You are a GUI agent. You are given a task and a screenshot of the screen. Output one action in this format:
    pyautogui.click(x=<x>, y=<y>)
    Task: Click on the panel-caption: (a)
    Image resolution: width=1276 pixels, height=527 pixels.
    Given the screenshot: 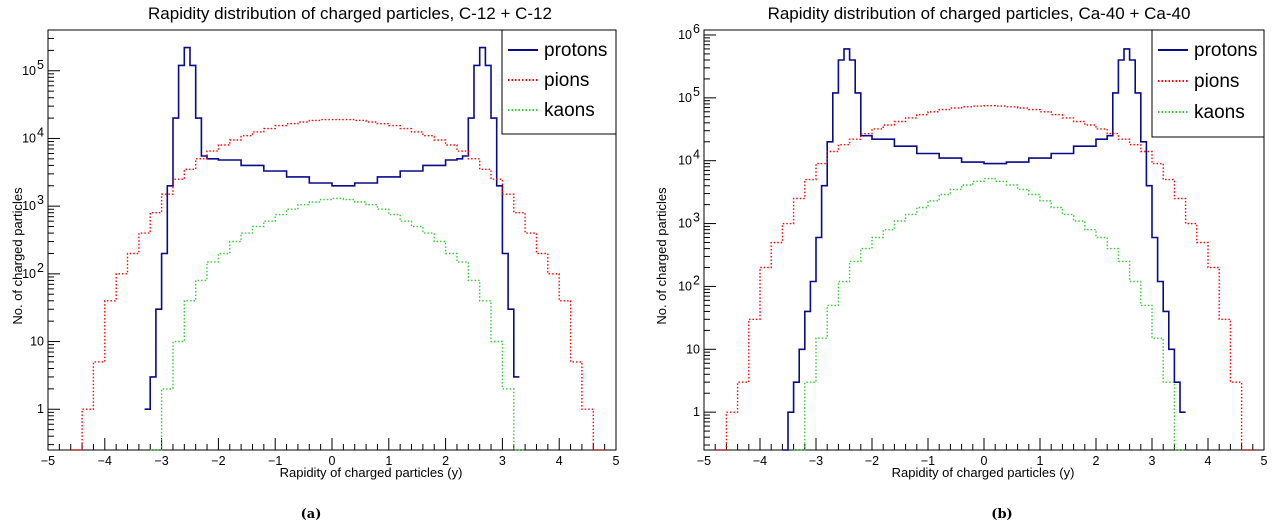 What is the action you would take?
    pyautogui.click(x=311, y=514)
    